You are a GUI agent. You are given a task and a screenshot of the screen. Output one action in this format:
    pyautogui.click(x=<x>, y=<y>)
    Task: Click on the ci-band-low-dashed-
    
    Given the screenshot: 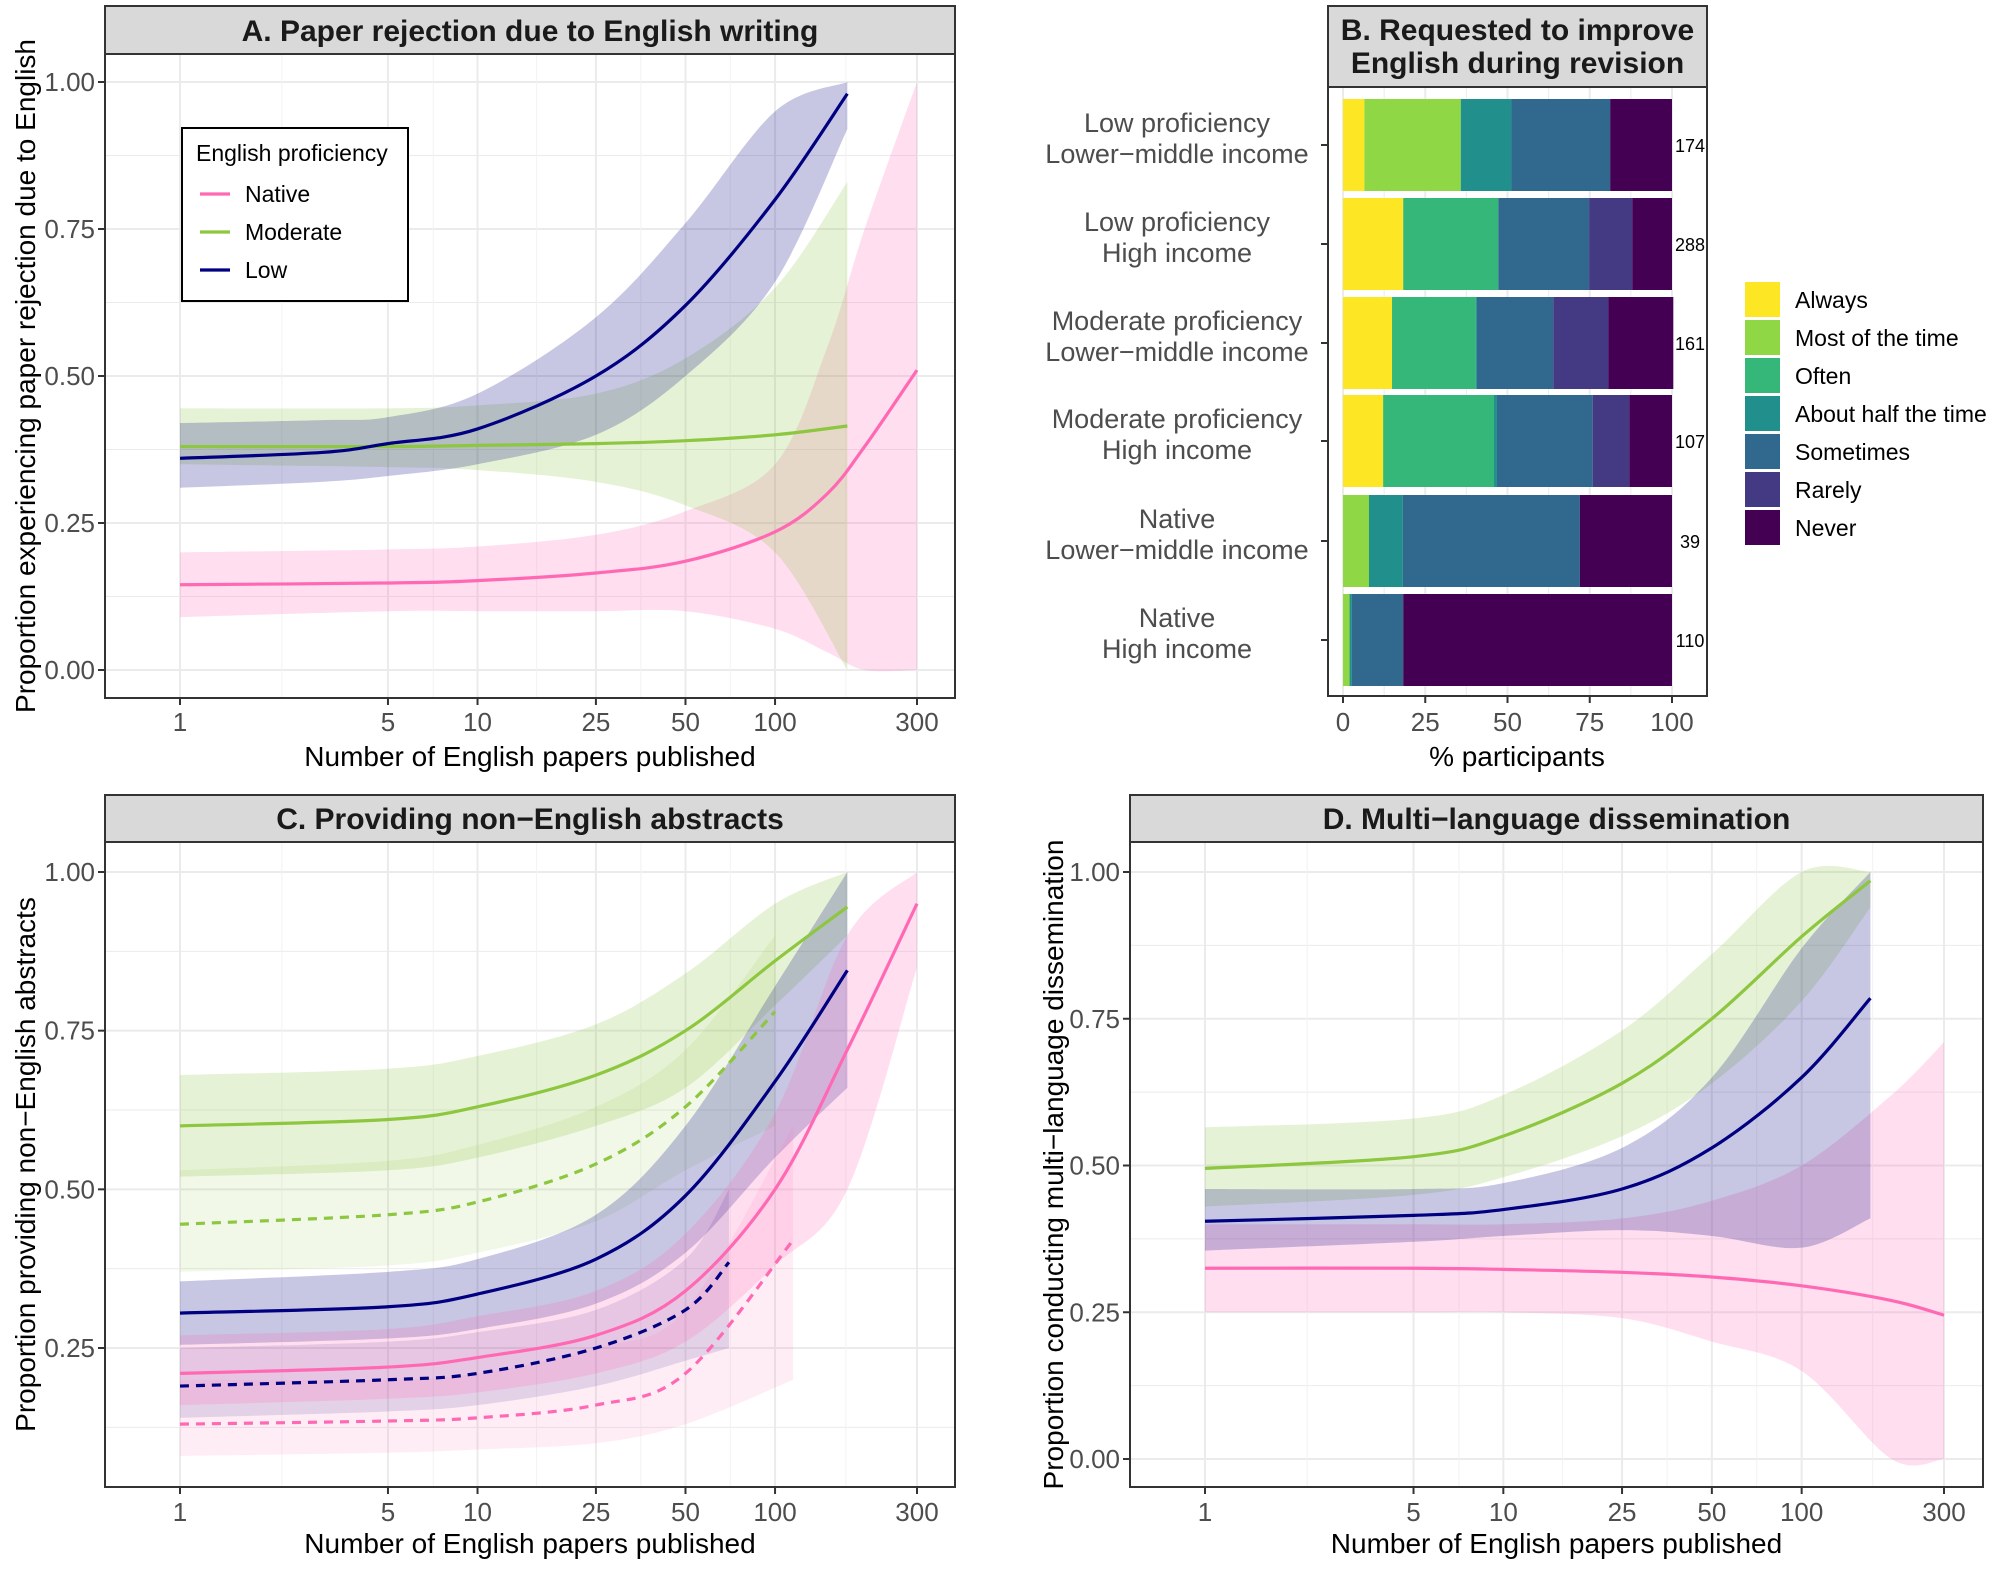 What is the action you would take?
    pyautogui.click(x=454, y=1303)
    